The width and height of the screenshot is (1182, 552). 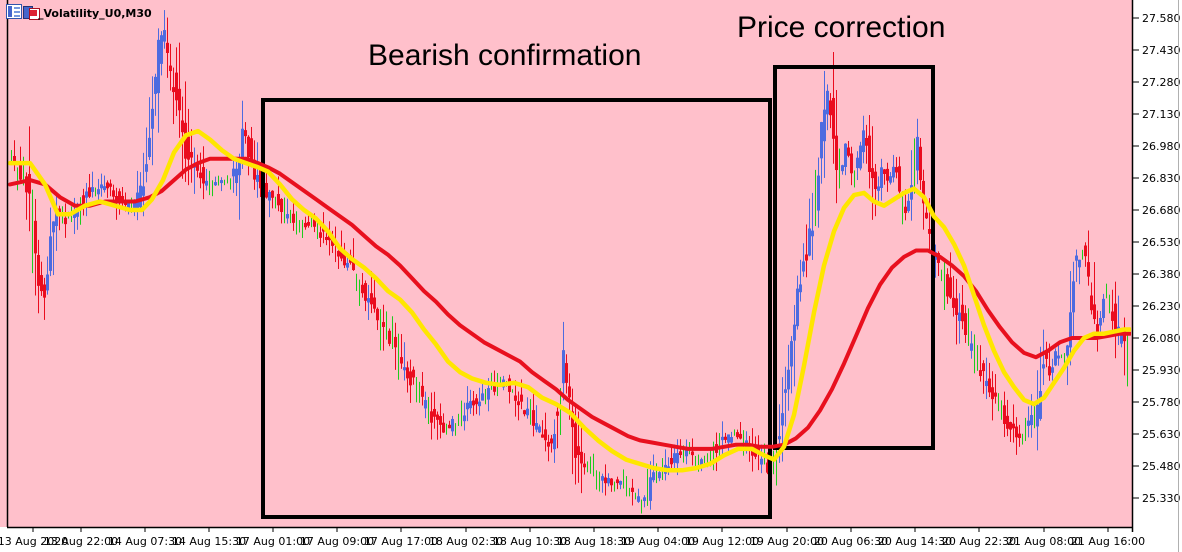 I want to click on indicator-icon, so click(x=31, y=12).